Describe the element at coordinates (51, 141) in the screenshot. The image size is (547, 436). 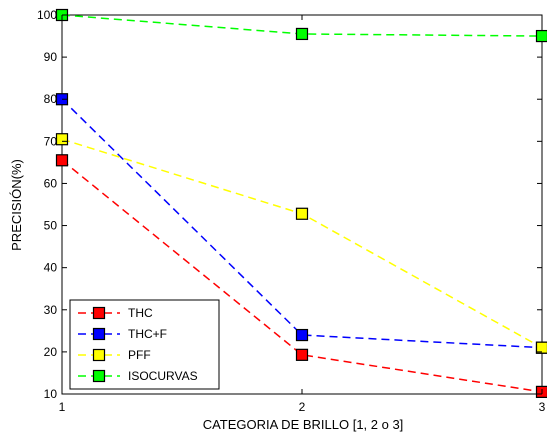
I see `y-tick-label: 70` at that location.